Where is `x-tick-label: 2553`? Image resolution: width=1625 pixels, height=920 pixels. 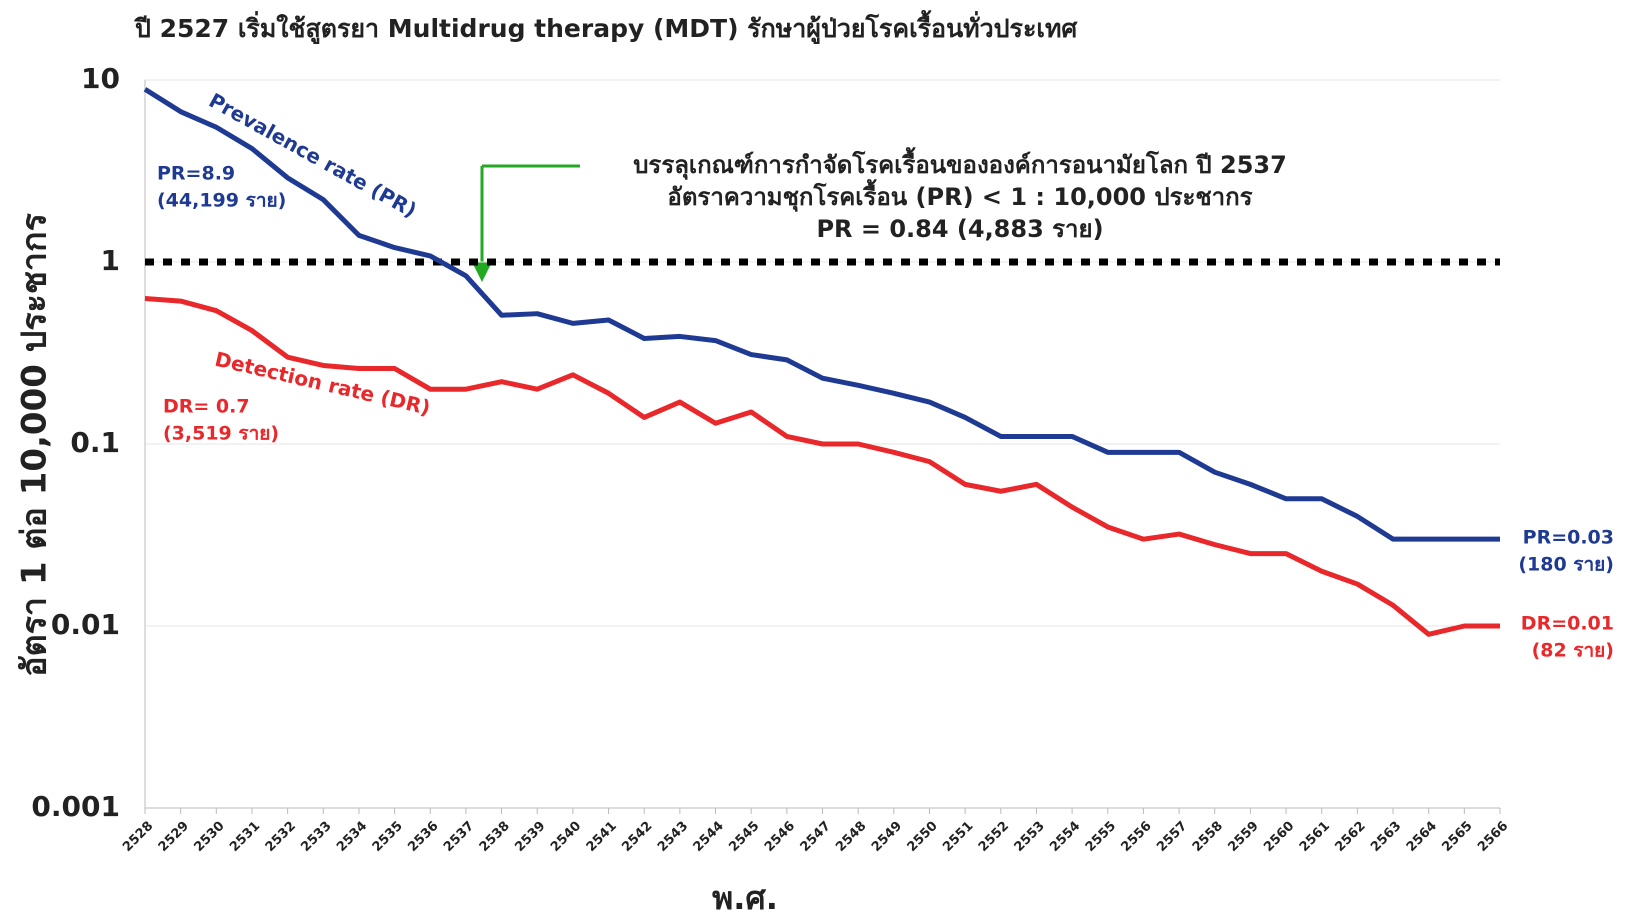 x-tick-label: 2553 is located at coordinates (1030, 837).